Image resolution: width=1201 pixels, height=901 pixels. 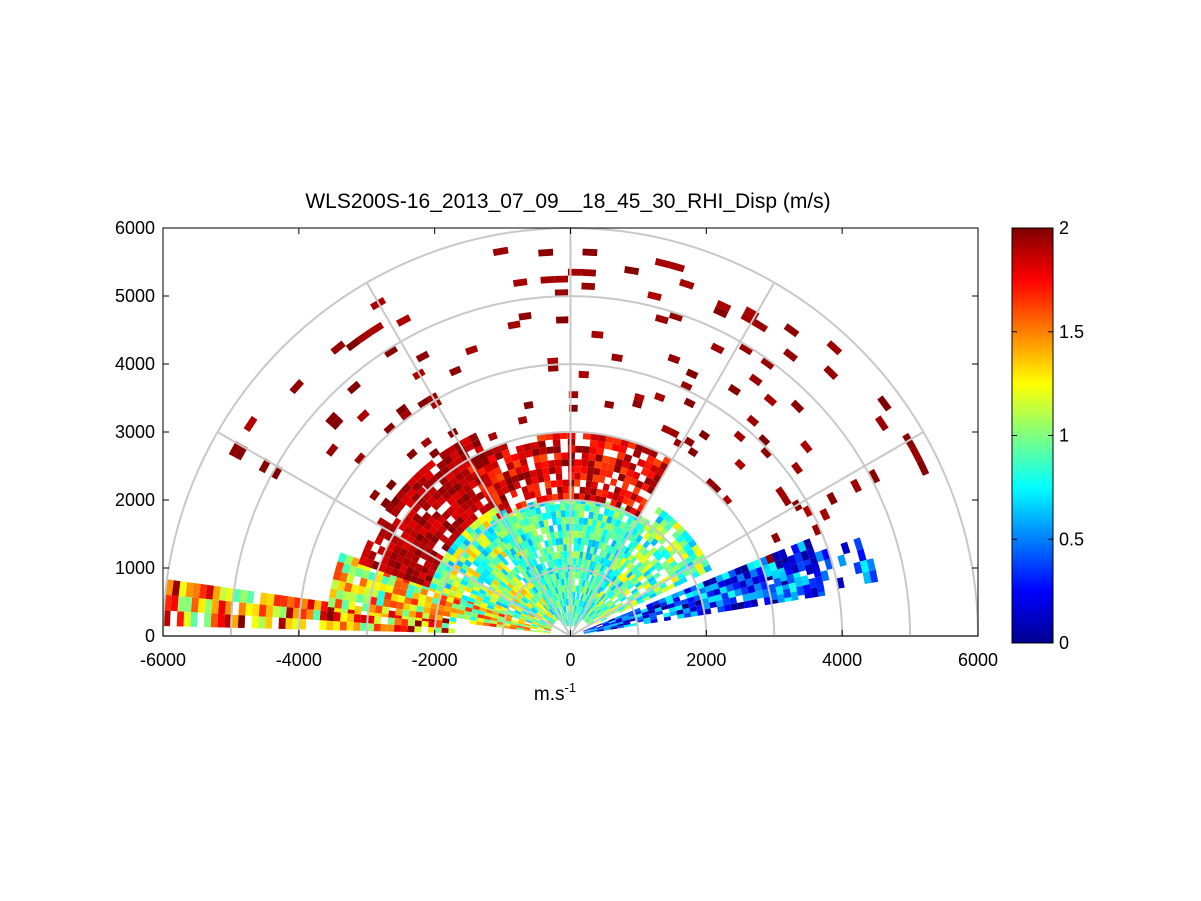 What do you see at coordinates (135, 568) in the screenshot?
I see `y-tick-label: 1000` at bounding box center [135, 568].